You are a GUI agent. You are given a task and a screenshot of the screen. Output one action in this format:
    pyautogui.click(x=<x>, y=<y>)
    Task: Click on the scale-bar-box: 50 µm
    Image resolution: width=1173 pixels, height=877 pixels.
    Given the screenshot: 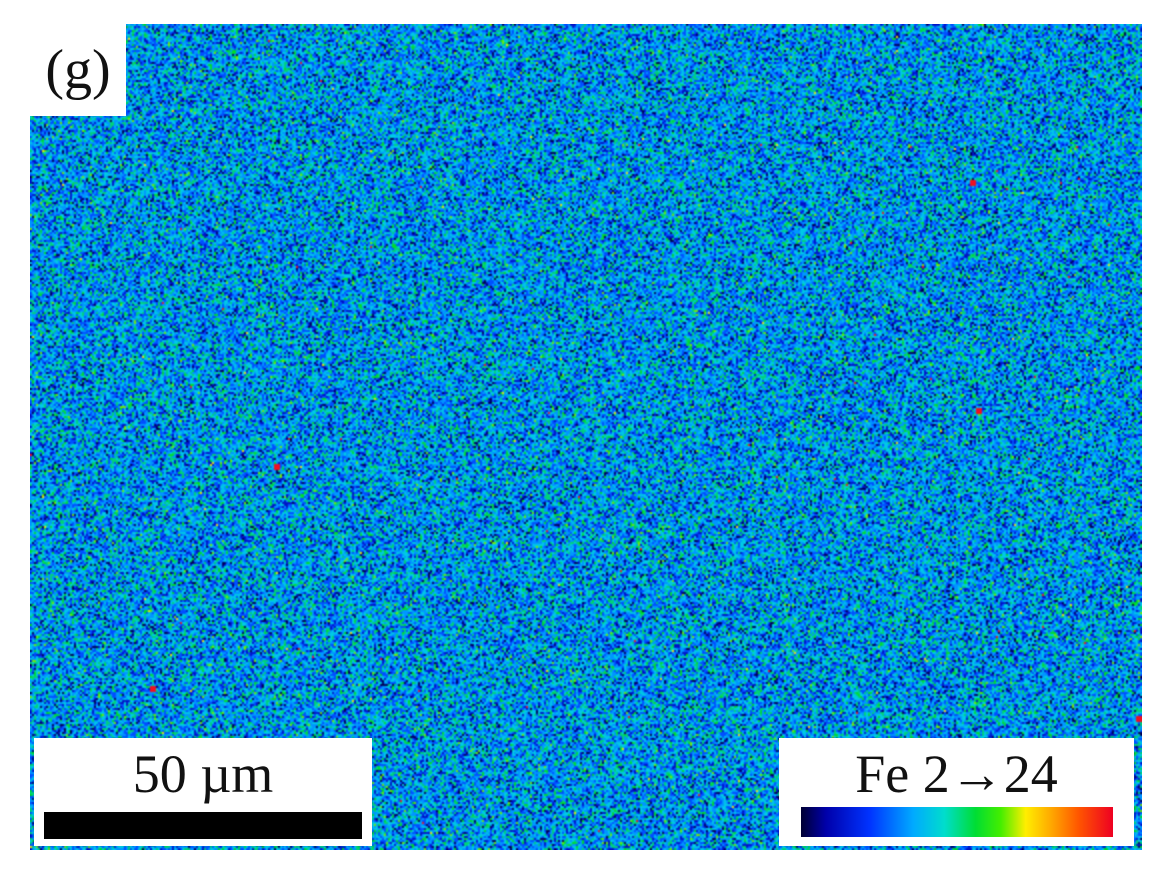 What is the action you would take?
    pyautogui.click(x=203, y=792)
    